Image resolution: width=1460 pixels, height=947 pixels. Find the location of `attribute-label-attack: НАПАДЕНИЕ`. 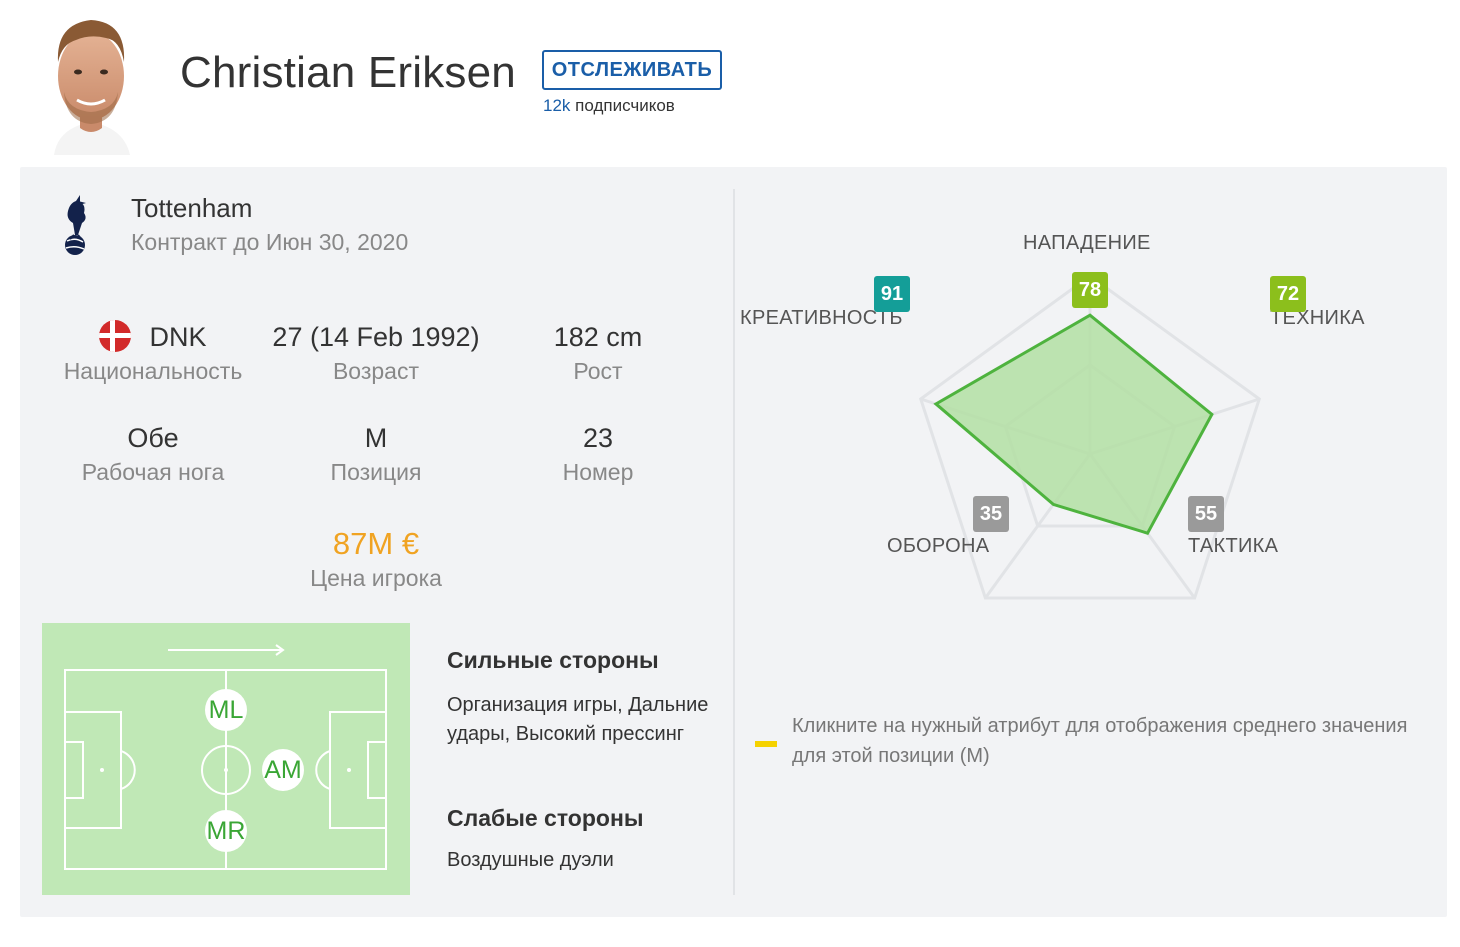

attribute-label-attack: НАПАДЕНИЕ is located at coordinates (1087, 243).